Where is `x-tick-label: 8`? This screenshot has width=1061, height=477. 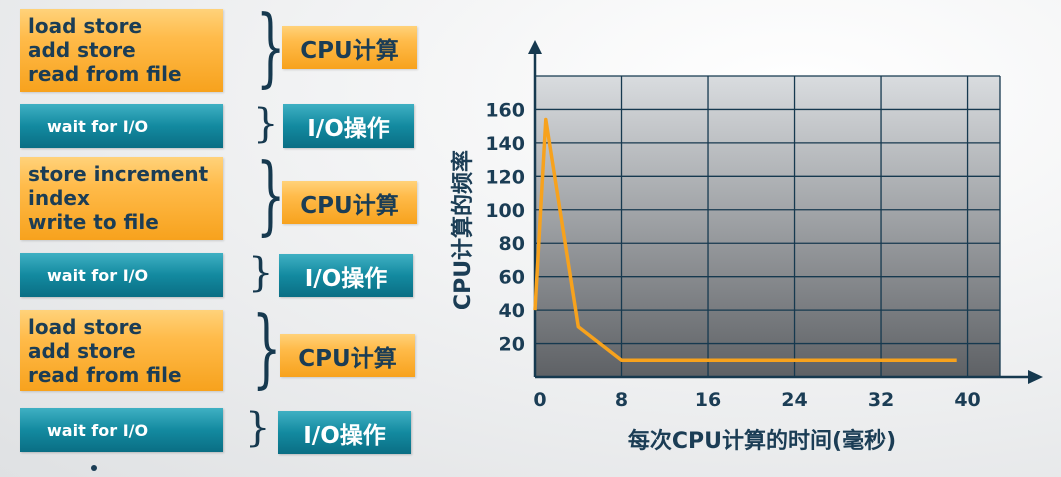
x-tick-label: 8 is located at coordinates (621, 400).